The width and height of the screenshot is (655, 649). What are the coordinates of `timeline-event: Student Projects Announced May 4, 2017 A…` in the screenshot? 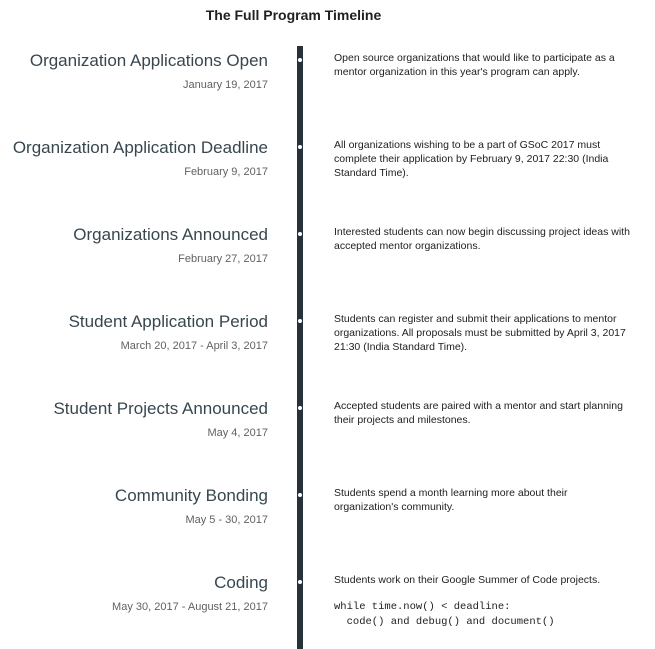 It's located at (327, 442).